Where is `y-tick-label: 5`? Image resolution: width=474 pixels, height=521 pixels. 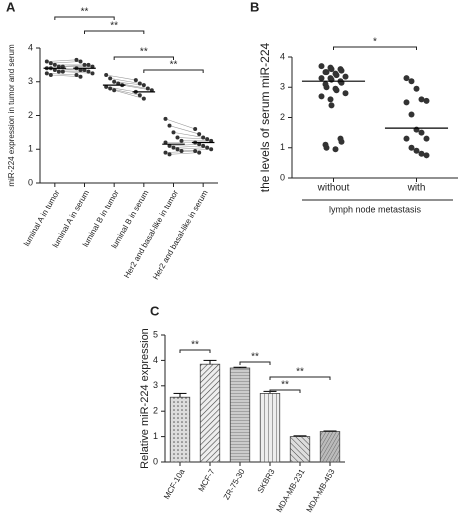
y-tick-label: 5 is located at coordinates (155, 334).